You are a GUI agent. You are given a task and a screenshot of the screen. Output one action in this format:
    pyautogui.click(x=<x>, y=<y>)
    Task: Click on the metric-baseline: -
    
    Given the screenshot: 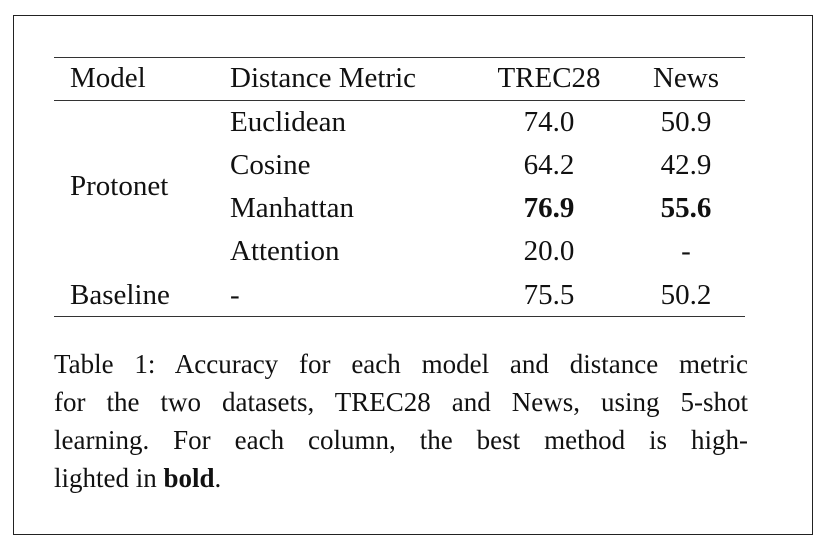 What is the action you would take?
    pyautogui.click(x=235, y=295)
    